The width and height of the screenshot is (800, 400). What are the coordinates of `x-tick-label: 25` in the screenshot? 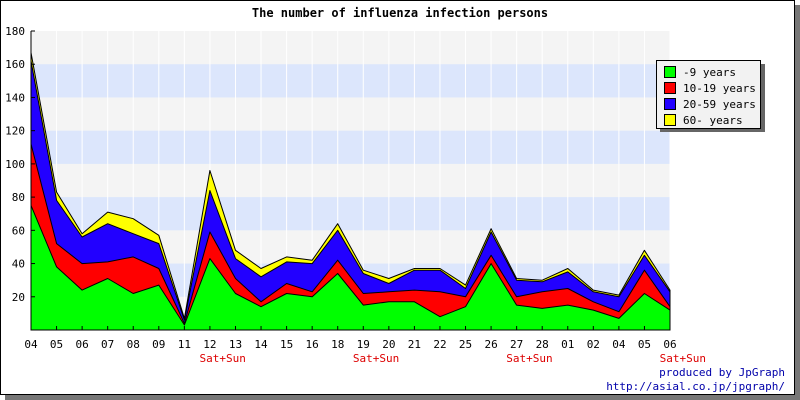 It's located at (465, 344).